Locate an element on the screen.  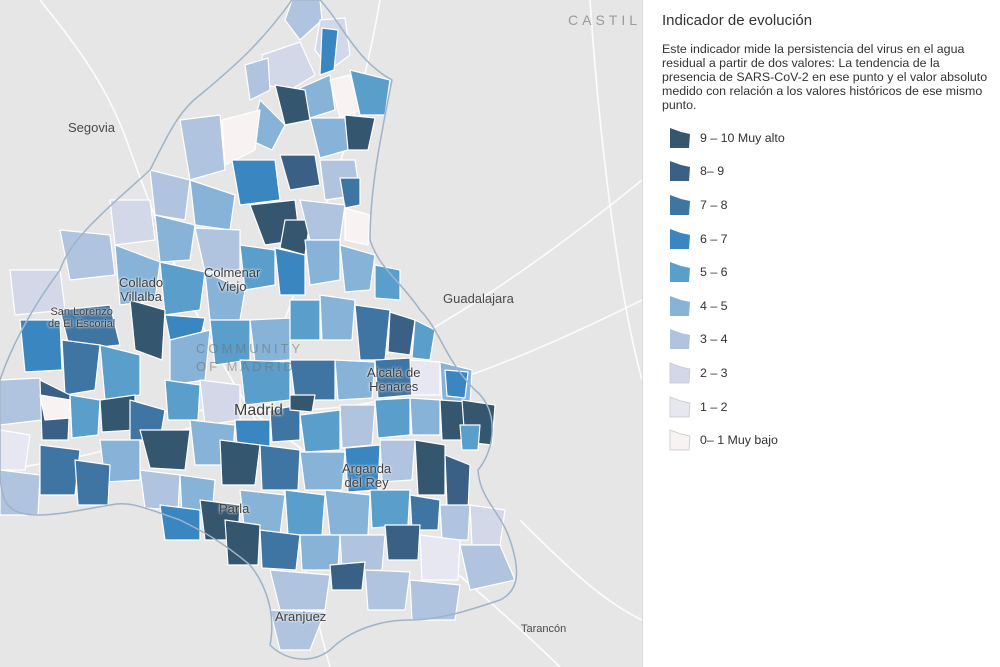
legend-label: 8– 9 is located at coordinates (712, 171).